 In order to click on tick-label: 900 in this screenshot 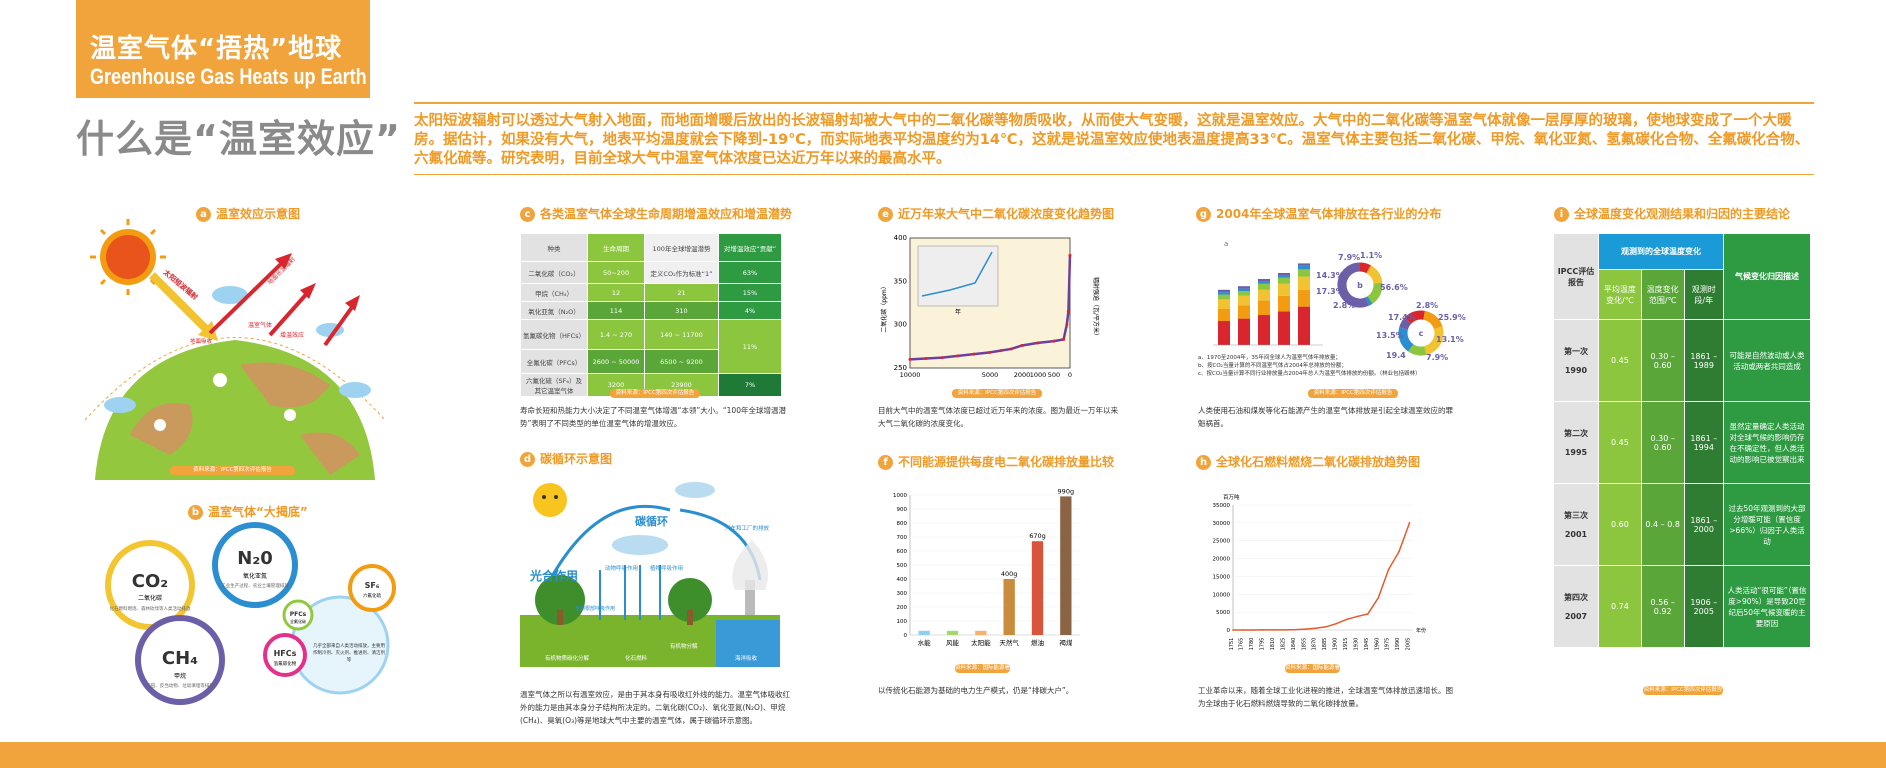, I will do `click(902, 510)`.